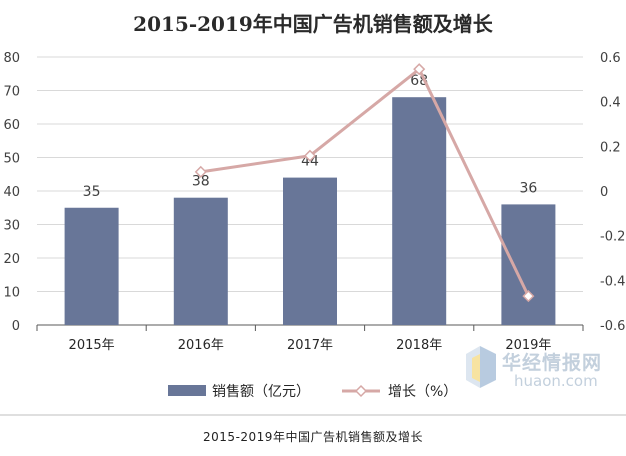 This screenshot has height=456, width=626. Describe the element at coordinates (422, 392) in the screenshot. I see `legend-line-label: 增长（%）` at that location.